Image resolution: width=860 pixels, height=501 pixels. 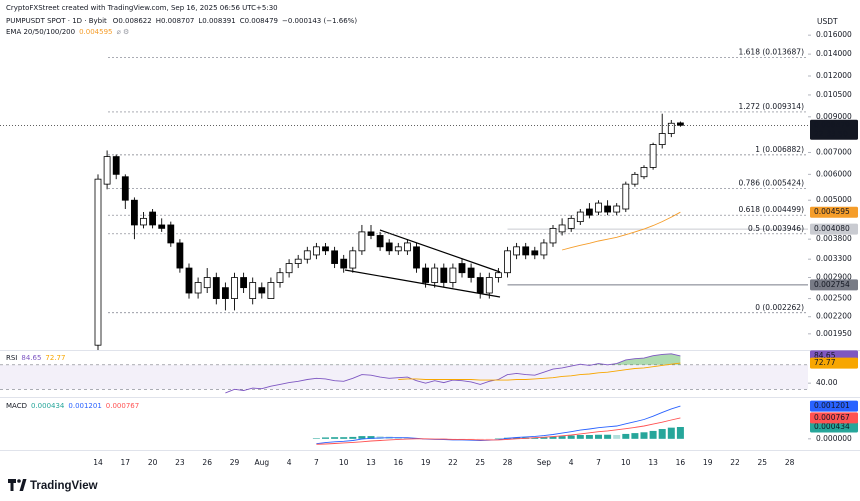 I want to click on y-tick-label: 0.003300, so click(x=834, y=258).